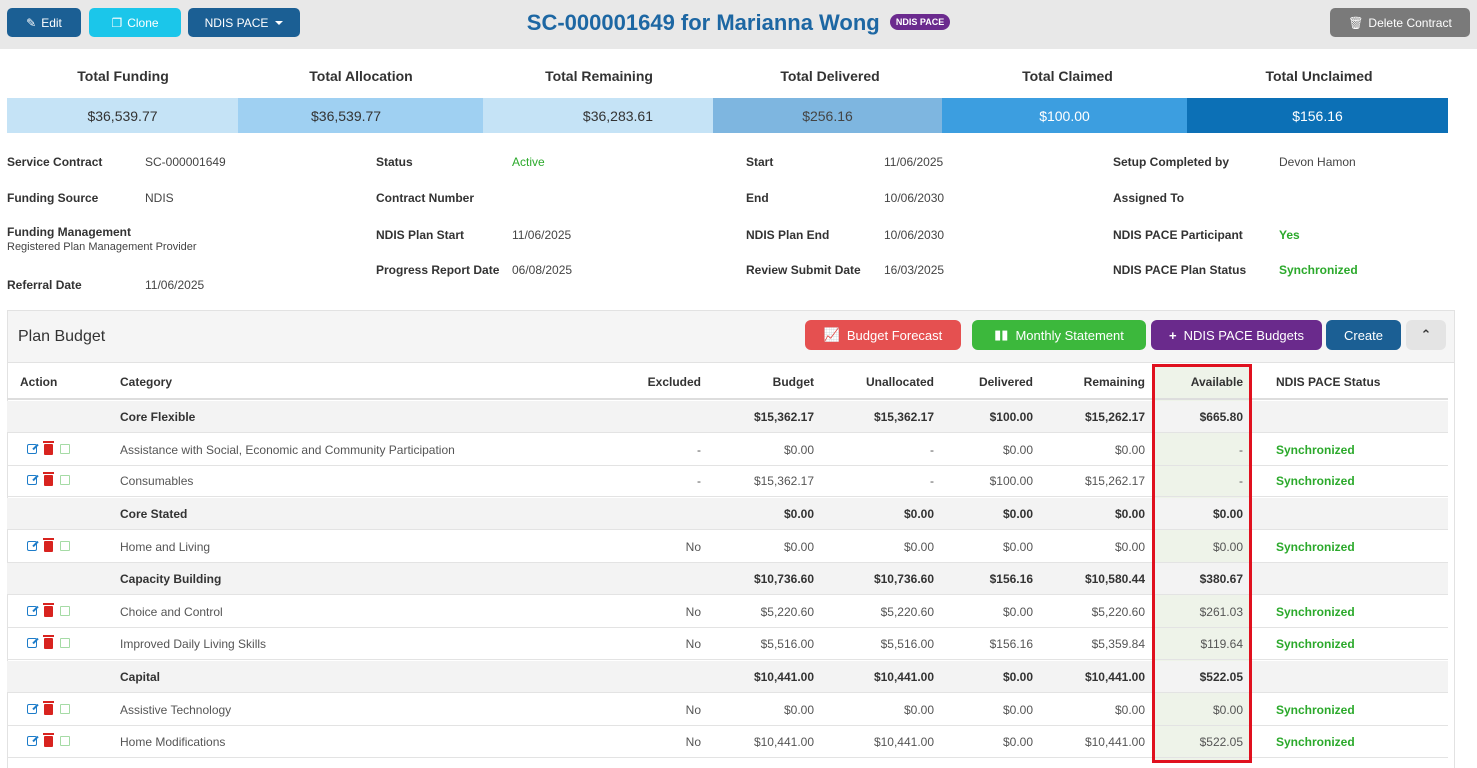 This screenshot has height=768, width=1477. I want to click on total-claimed-label: Total Claimed, so click(1067, 76).